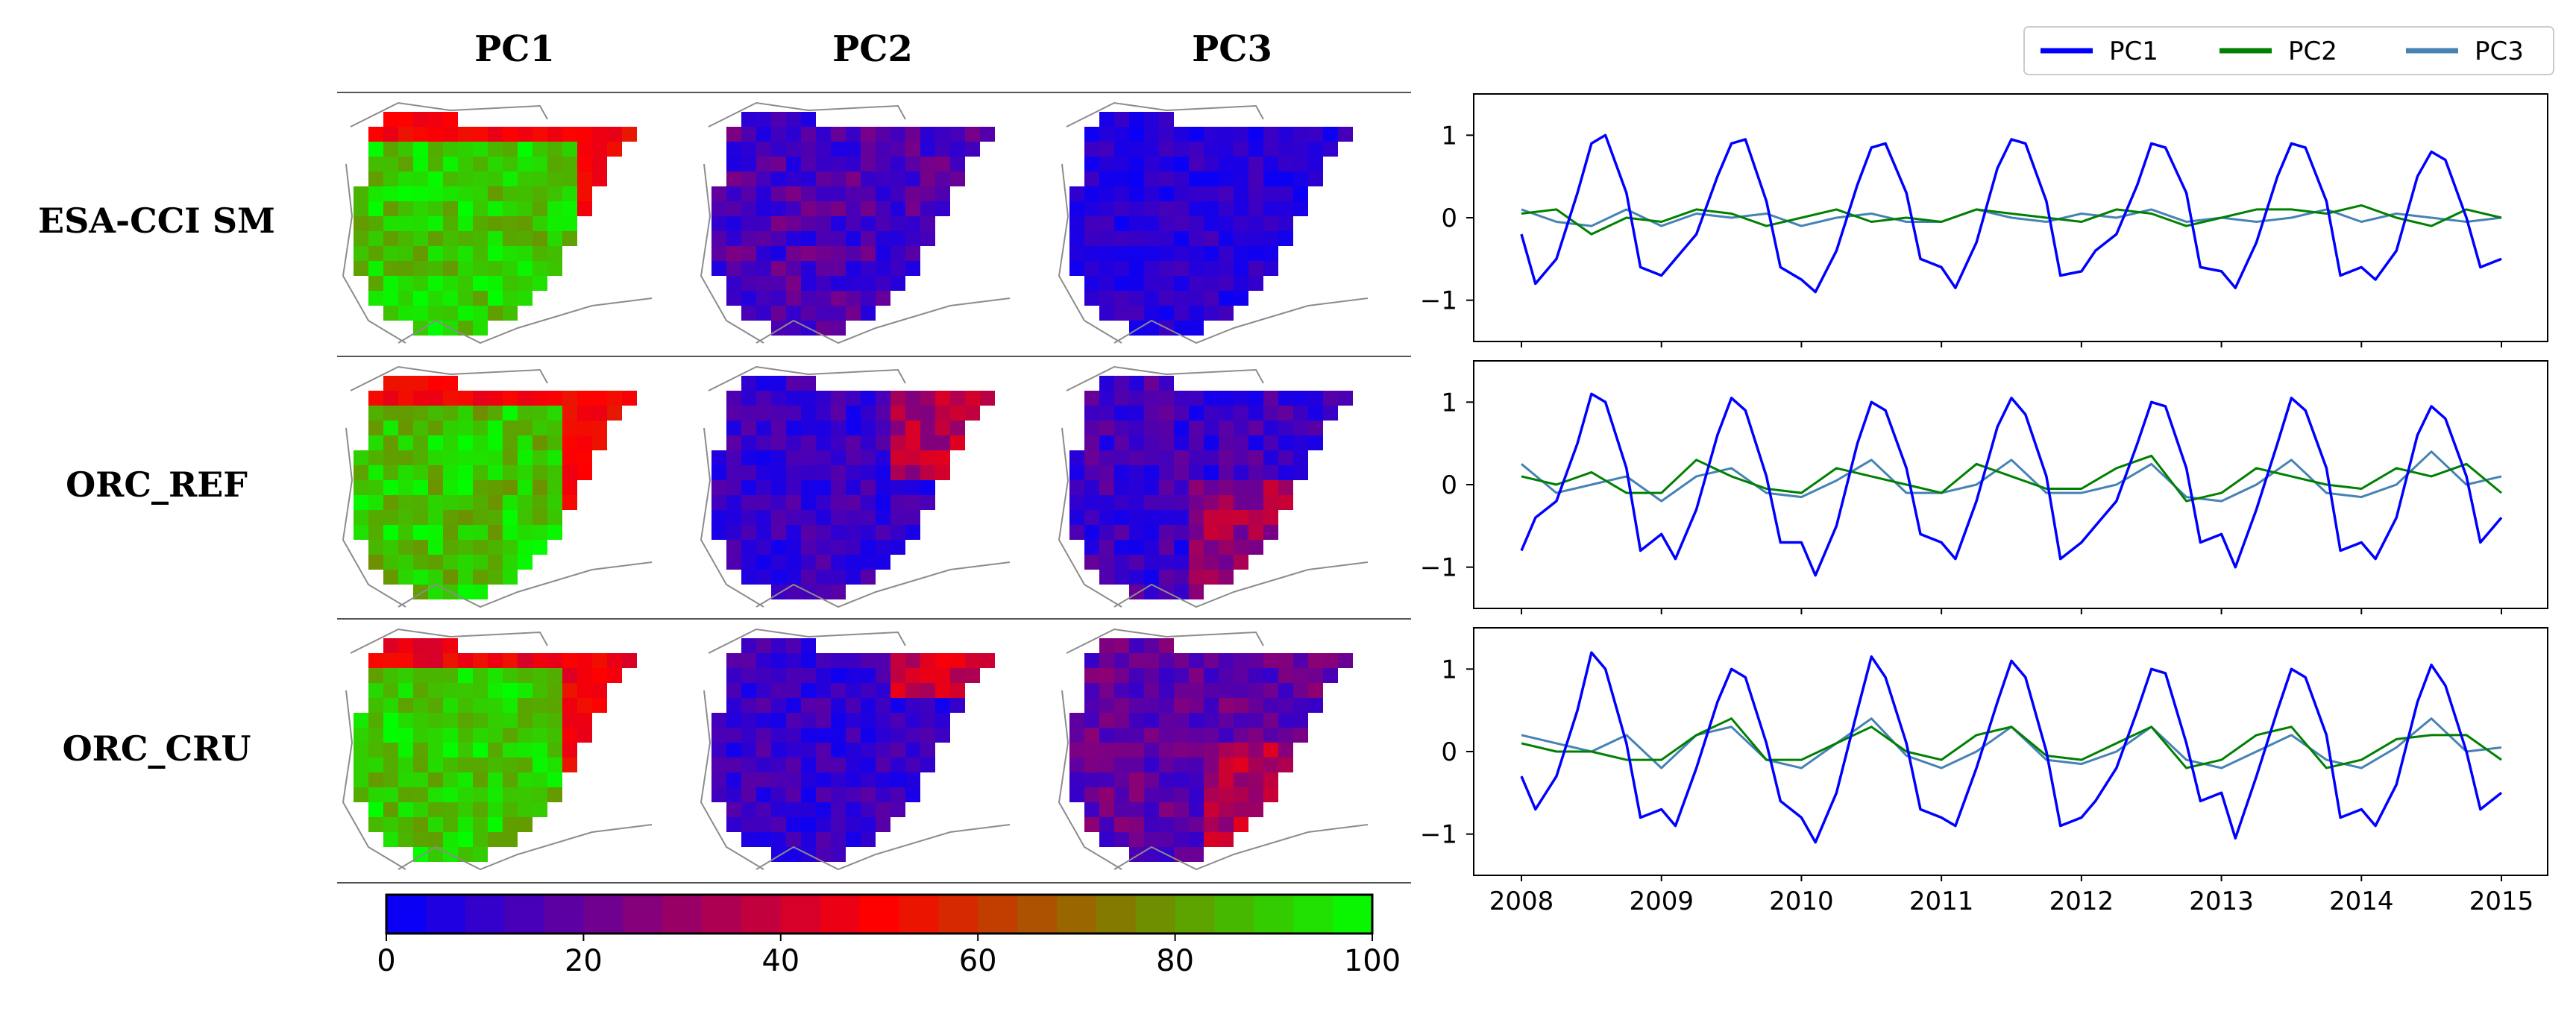 This screenshot has height=1017, width=2576. What do you see at coordinates (1942, 901) in the screenshot?
I see `x-tick-label: 2011` at bounding box center [1942, 901].